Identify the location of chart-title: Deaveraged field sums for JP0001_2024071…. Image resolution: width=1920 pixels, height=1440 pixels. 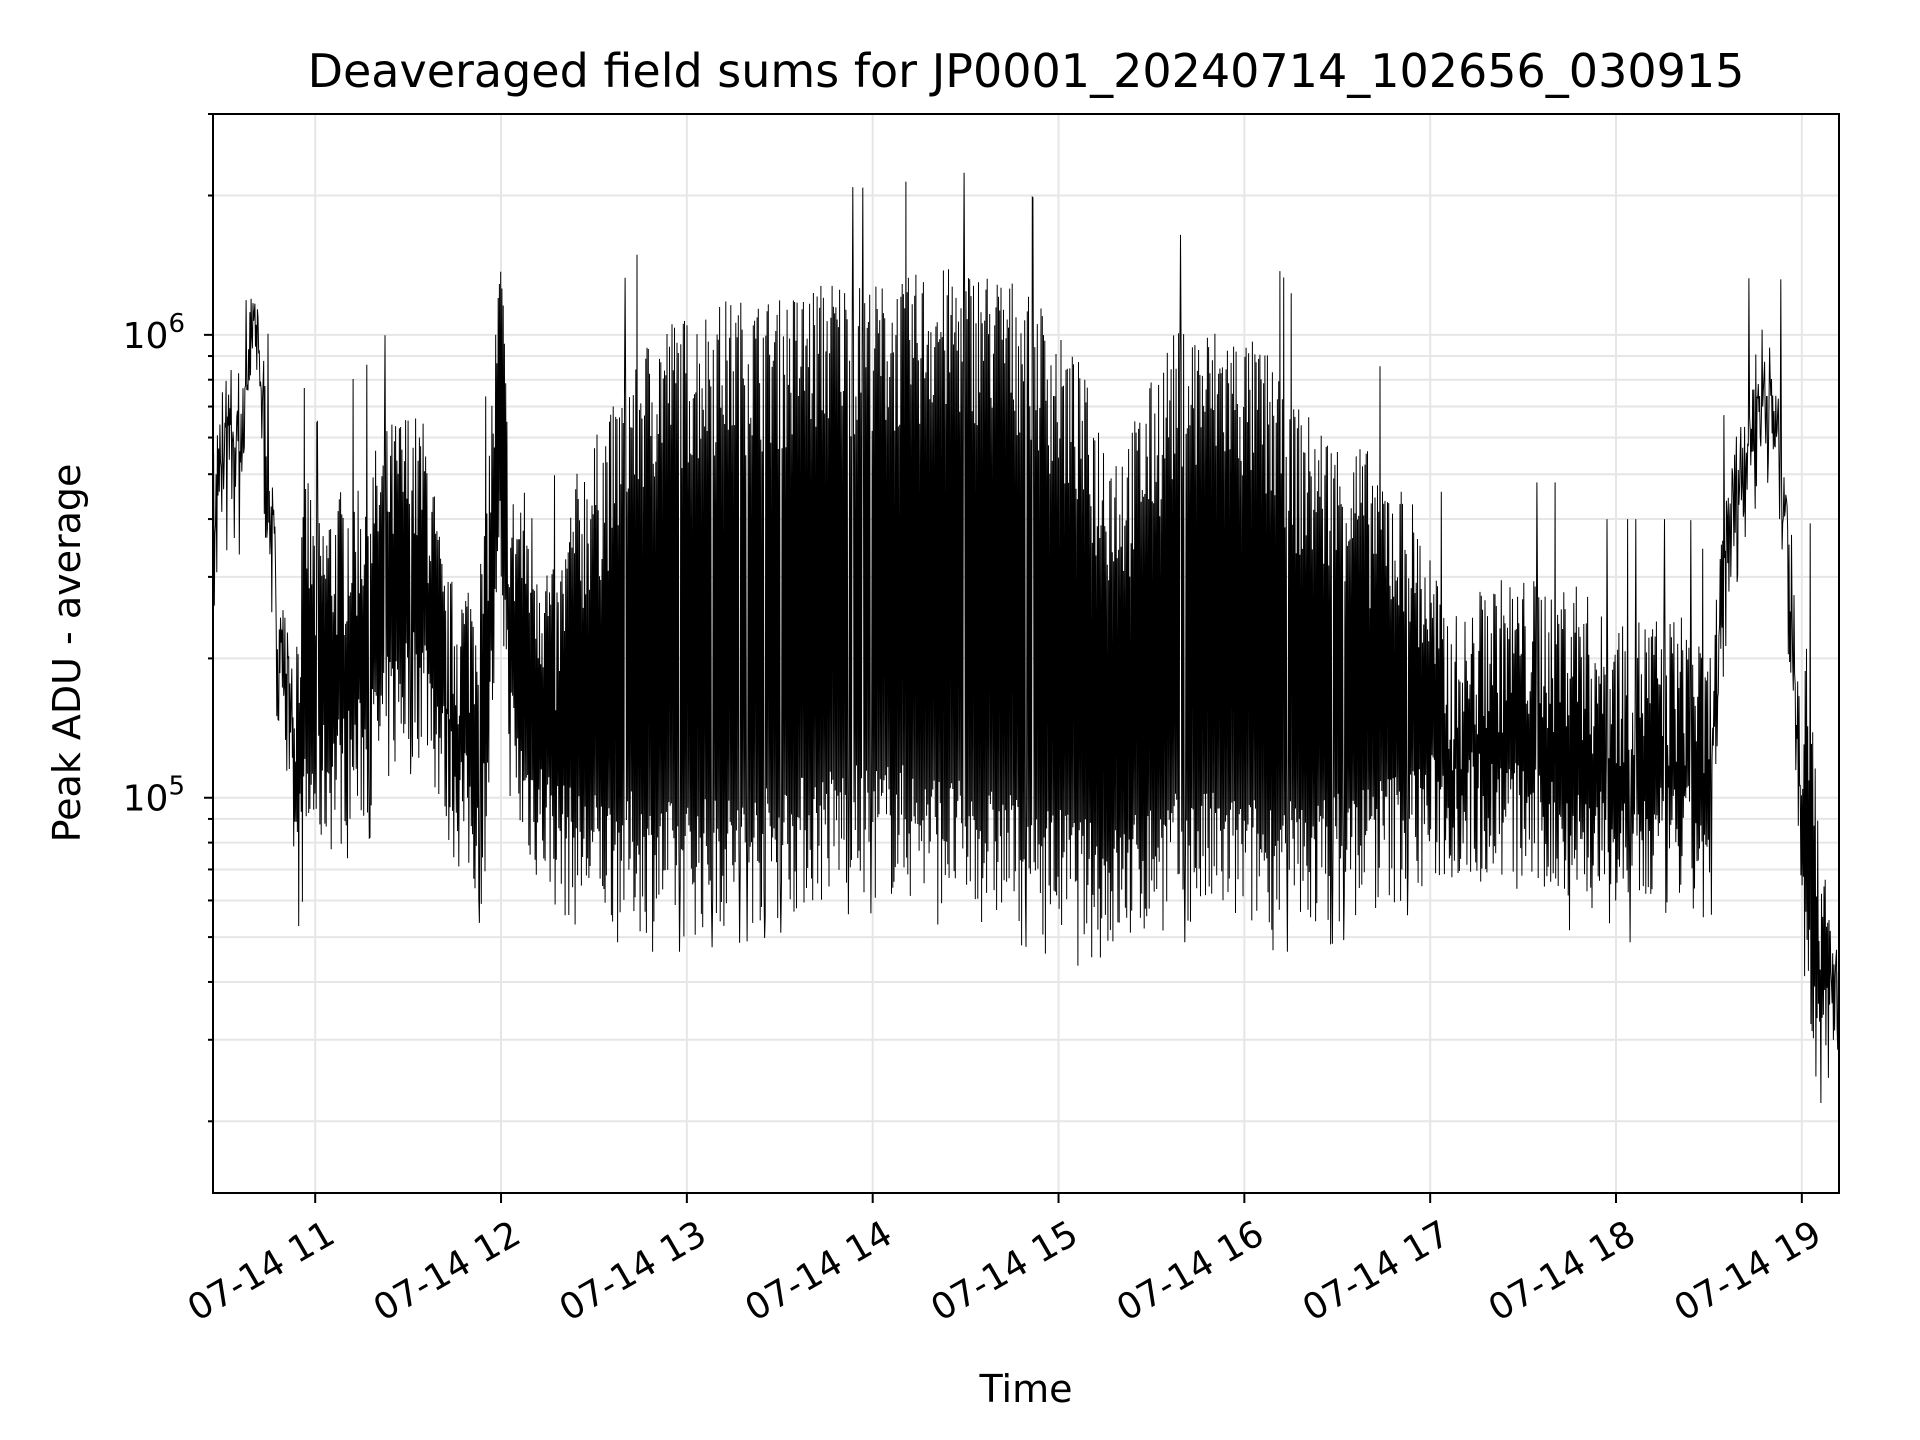
(1026, 71).